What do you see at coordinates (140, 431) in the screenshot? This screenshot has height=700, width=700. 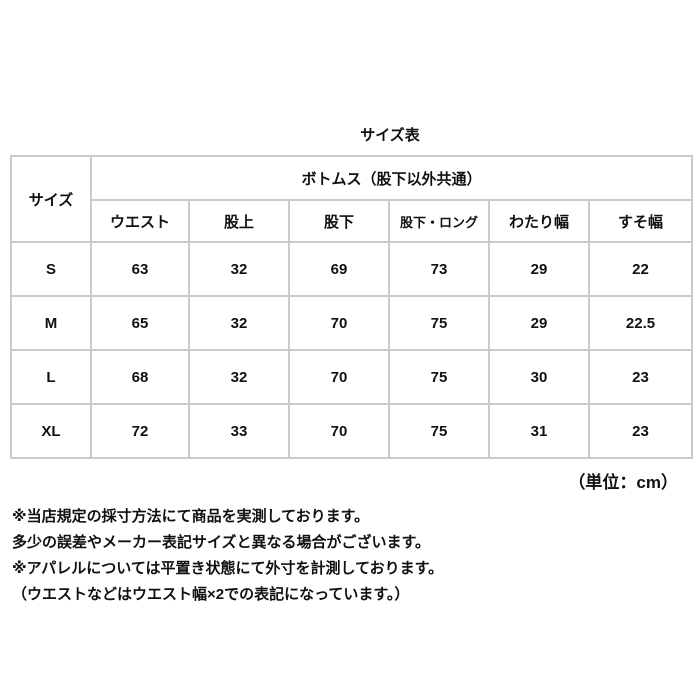 I see `value-cell: 72` at bounding box center [140, 431].